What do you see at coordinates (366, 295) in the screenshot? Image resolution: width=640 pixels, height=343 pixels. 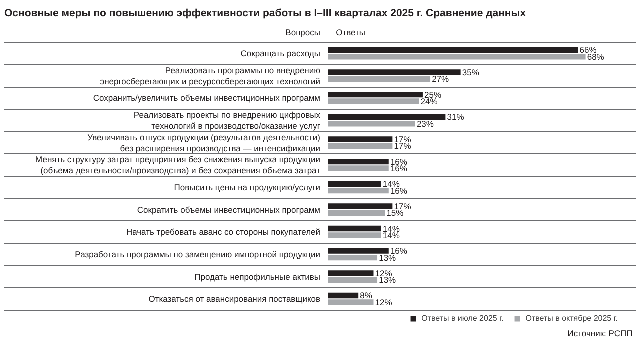 I see `data-label: 8%` at bounding box center [366, 295].